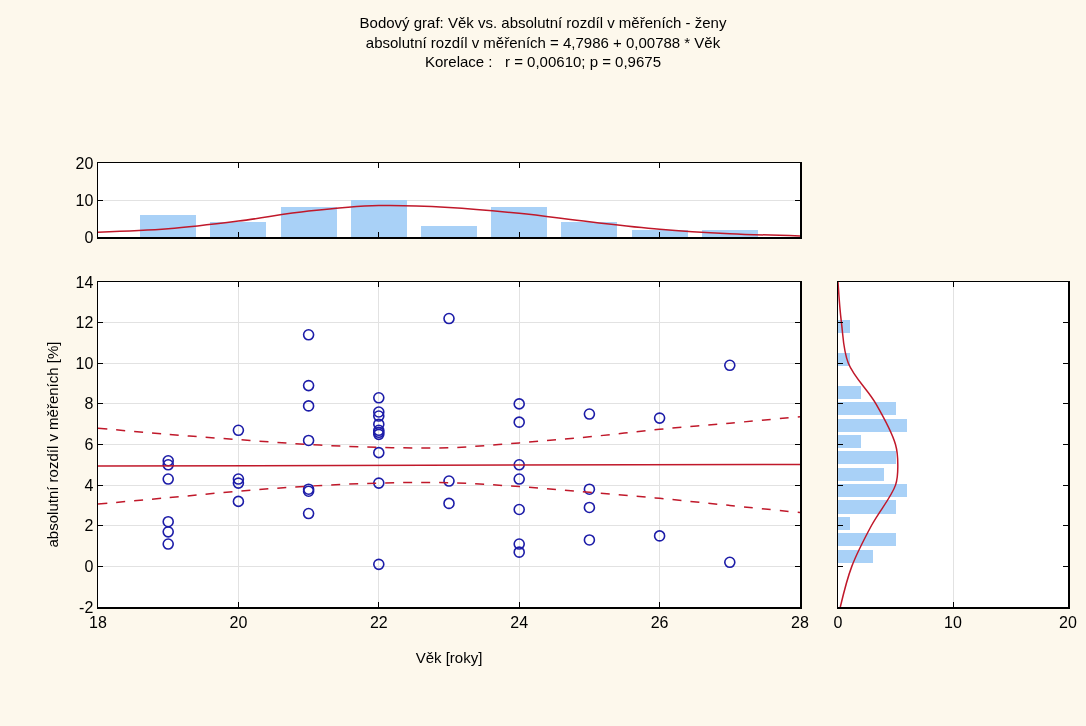 This screenshot has height=726, width=1086. I want to click on x-tick-label: 28, so click(800, 622).